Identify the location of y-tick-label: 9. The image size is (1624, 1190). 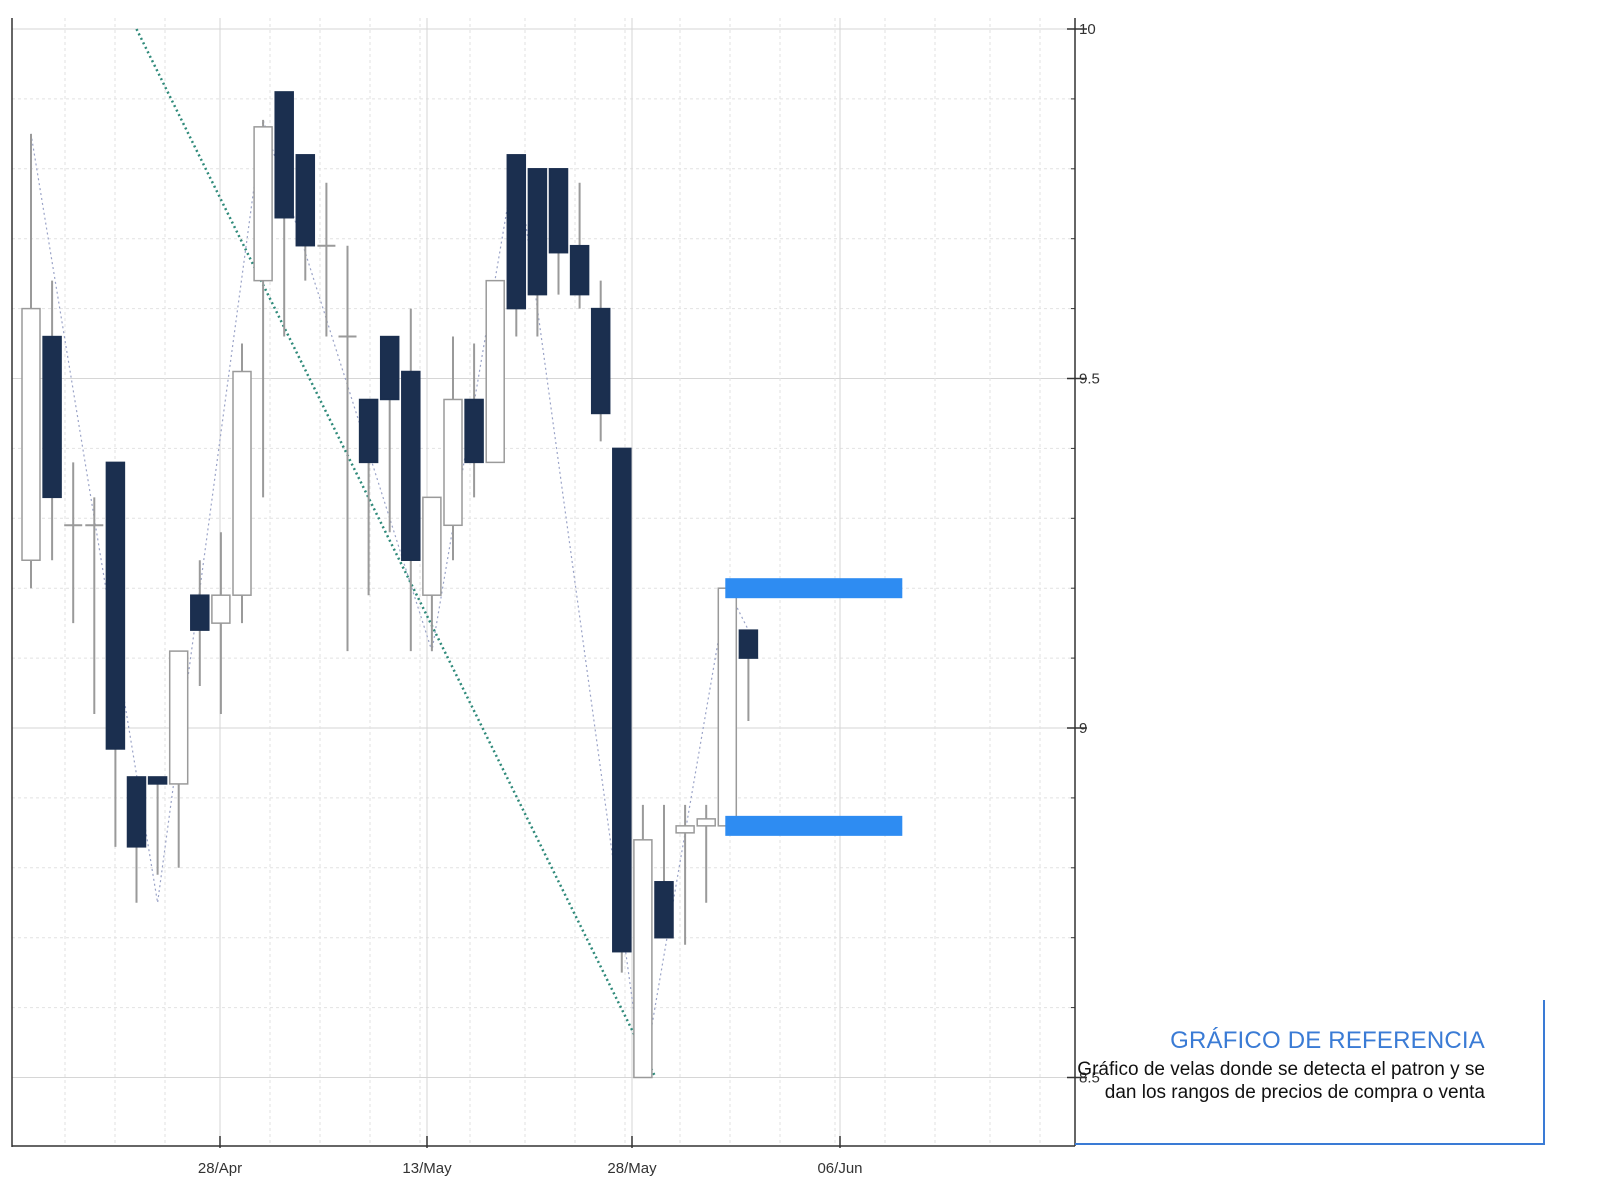
(1083, 728).